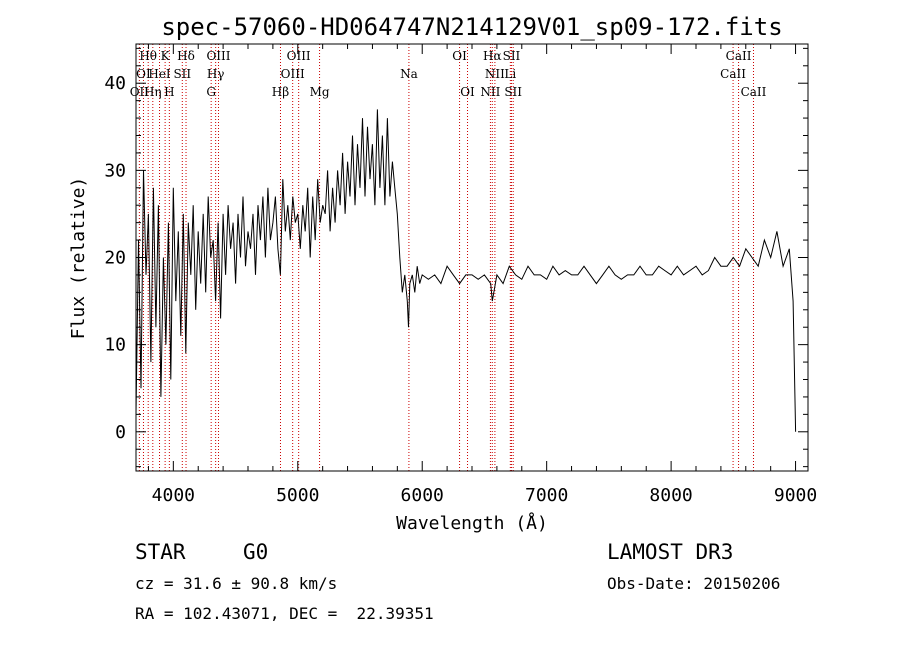 Image resolution: width=900 pixels, height=649 pixels. What do you see at coordinates (160, 552) in the screenshot?
I see `object-class: STAR` at bounding box center [160, 552].